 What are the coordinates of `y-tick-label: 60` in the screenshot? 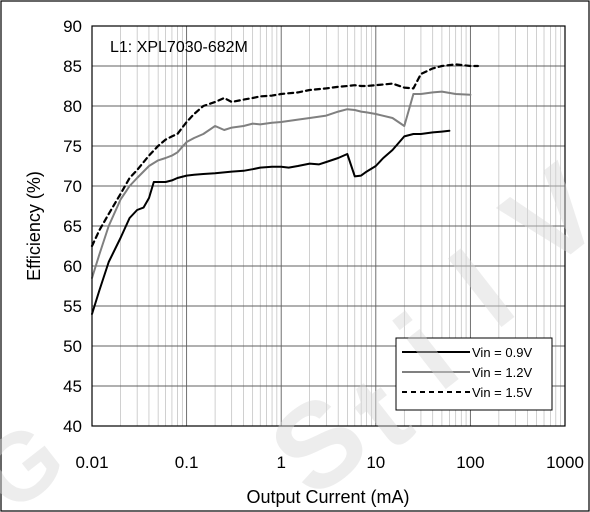 It's located at (72, 266).